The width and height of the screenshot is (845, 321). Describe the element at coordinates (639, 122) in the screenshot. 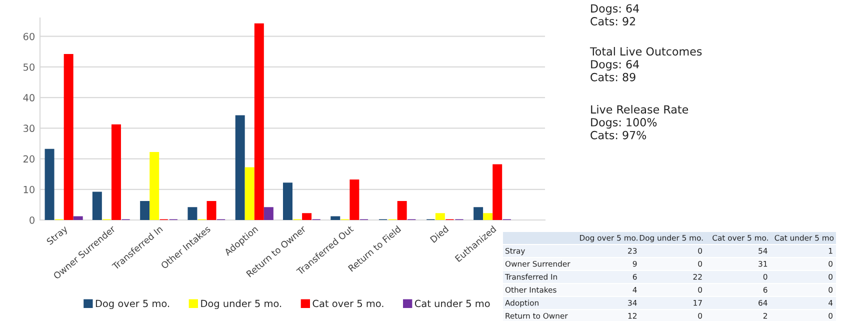

I see `text: Live Release Rate Dogs: 100% Cats: 97%` at that location.